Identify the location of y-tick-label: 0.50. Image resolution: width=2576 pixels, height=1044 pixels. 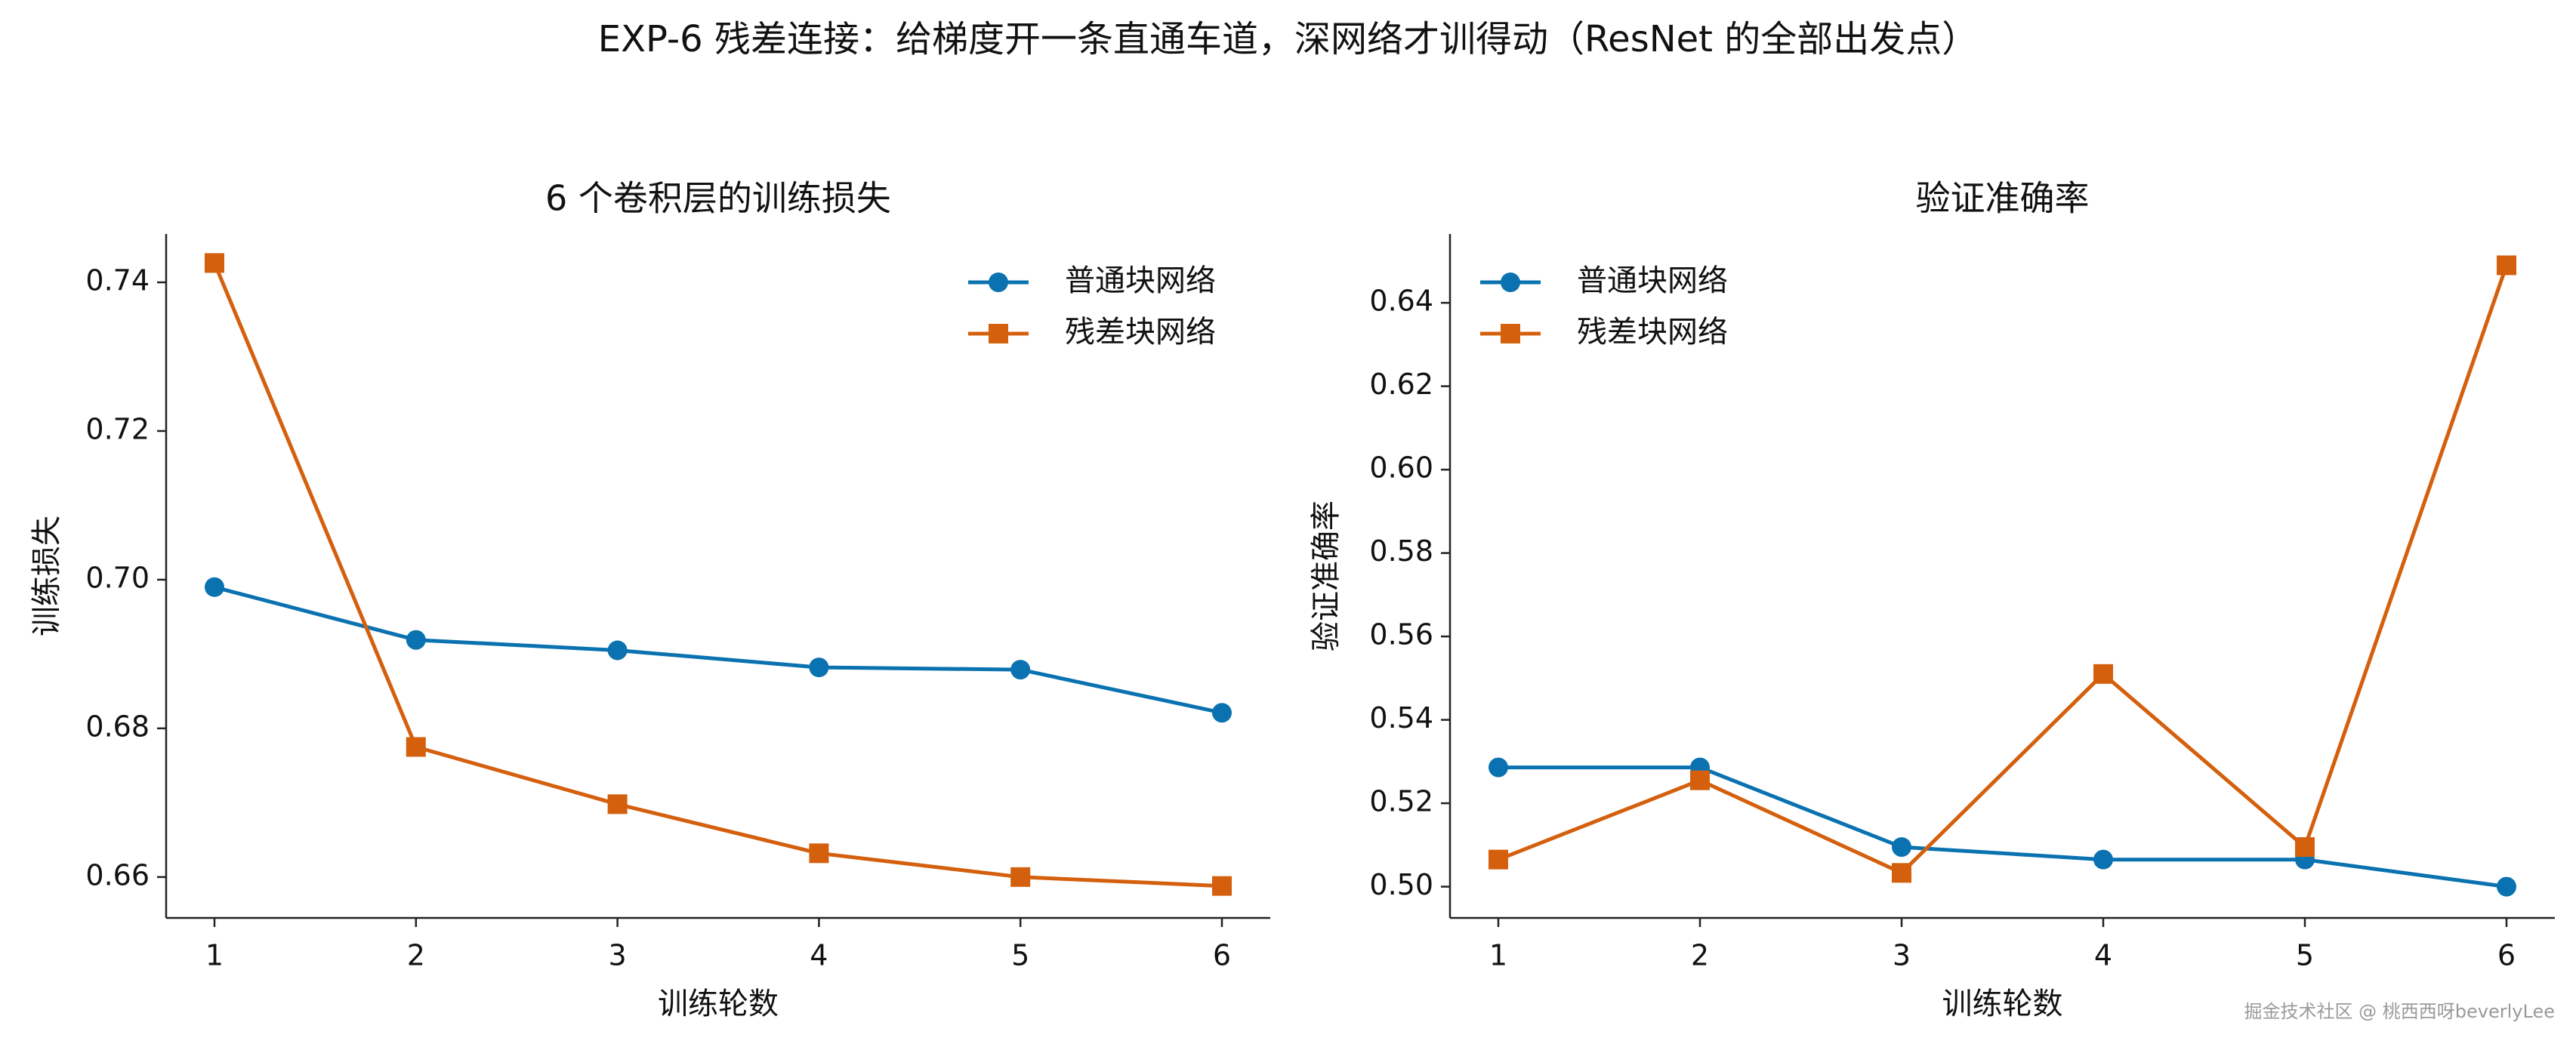
(1401, 884).